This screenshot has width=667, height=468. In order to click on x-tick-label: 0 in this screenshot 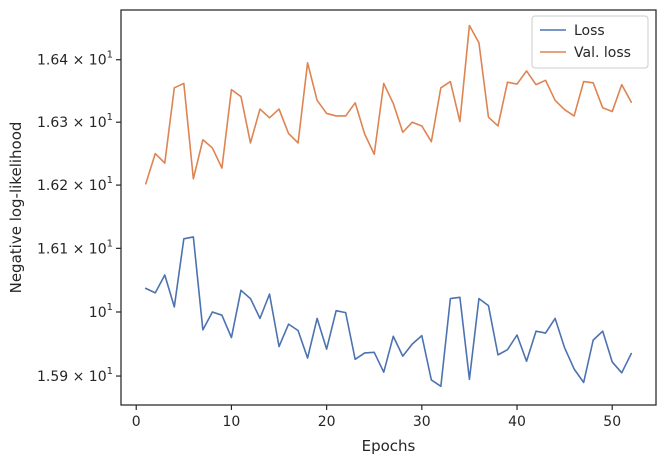, I will do `click(136, 422)`.